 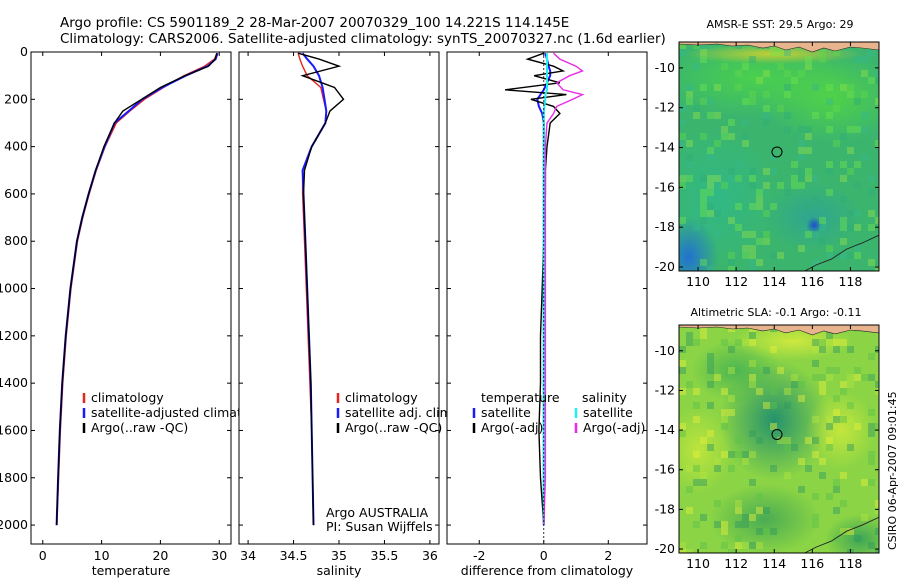 What do you see at coordinates (665, 350) in the screenshot?
I see `sla_map-ytick-label: -10` at bounding box center [665, 350].